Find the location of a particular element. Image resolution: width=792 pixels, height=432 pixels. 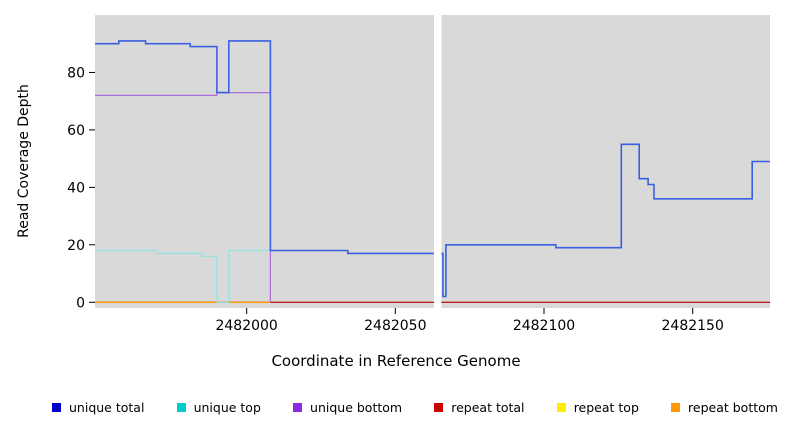

legend-swatch-unique-total is located at coordinates (56, 407).